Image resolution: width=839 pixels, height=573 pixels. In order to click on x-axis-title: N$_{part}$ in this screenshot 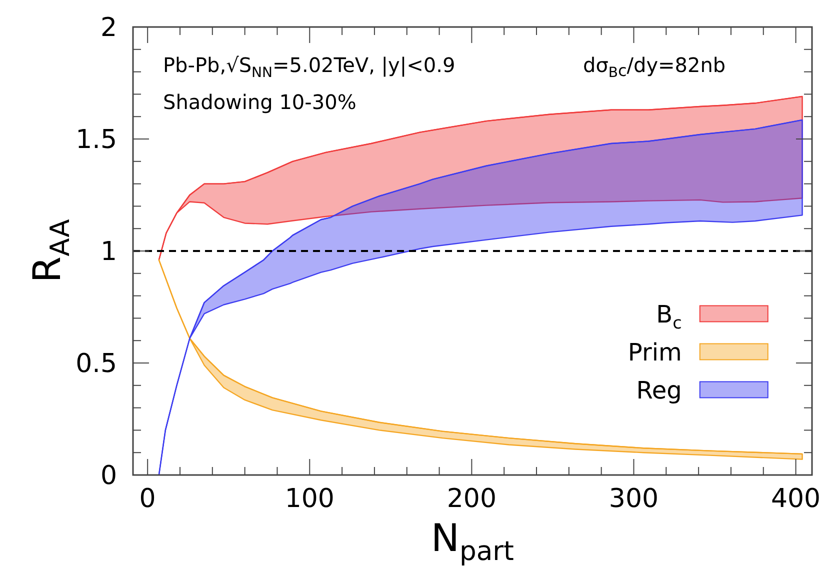, I will do `click(472, 542)`.